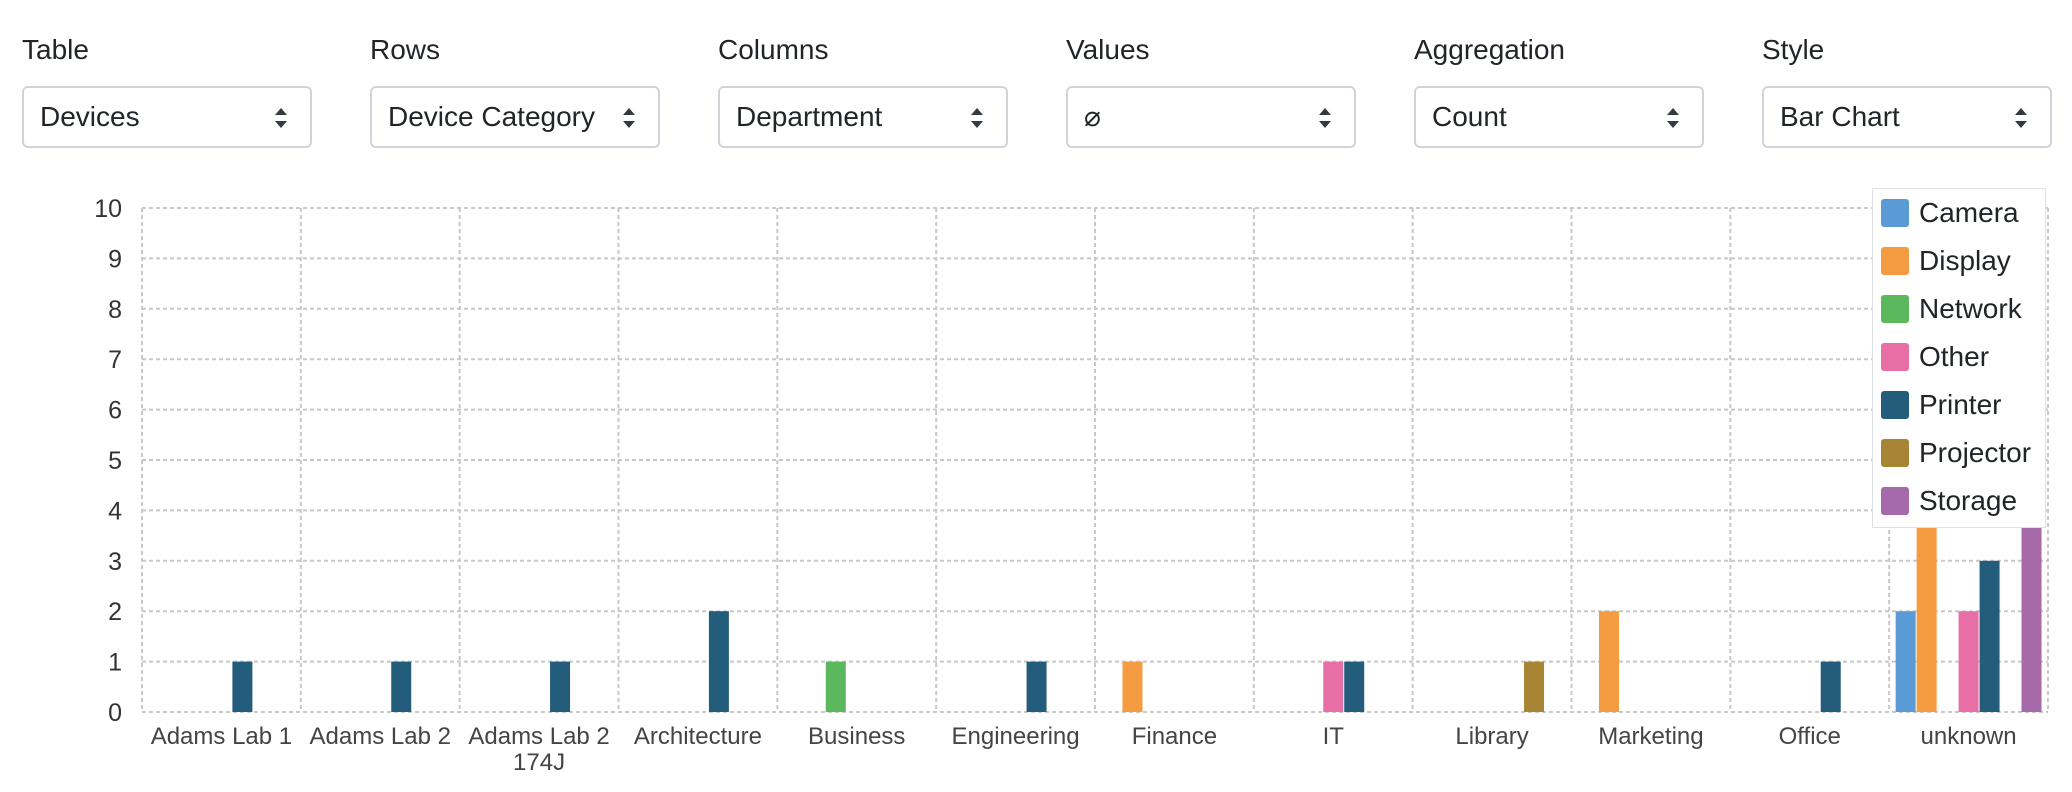 The image size is (2072, 792). I want to click on style-select: Bar Chart, so click(1907, 117).